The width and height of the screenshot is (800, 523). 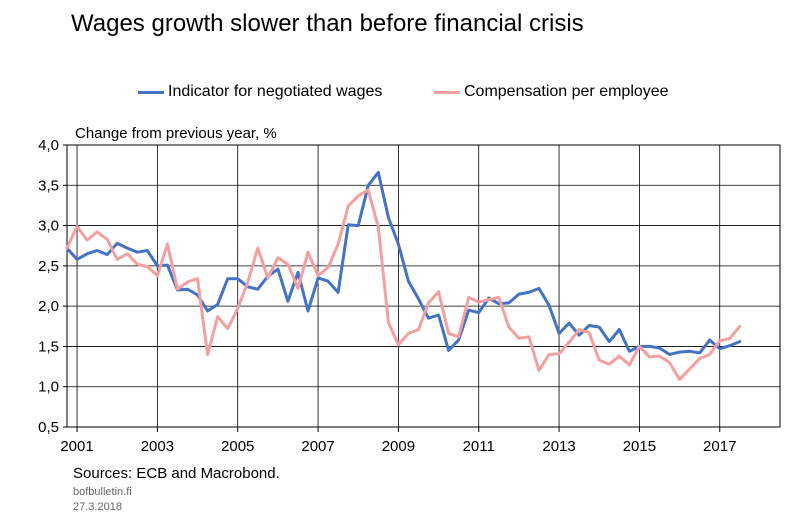 I want to click on y-tick-label: 1,0, so click(x=48, y=387).